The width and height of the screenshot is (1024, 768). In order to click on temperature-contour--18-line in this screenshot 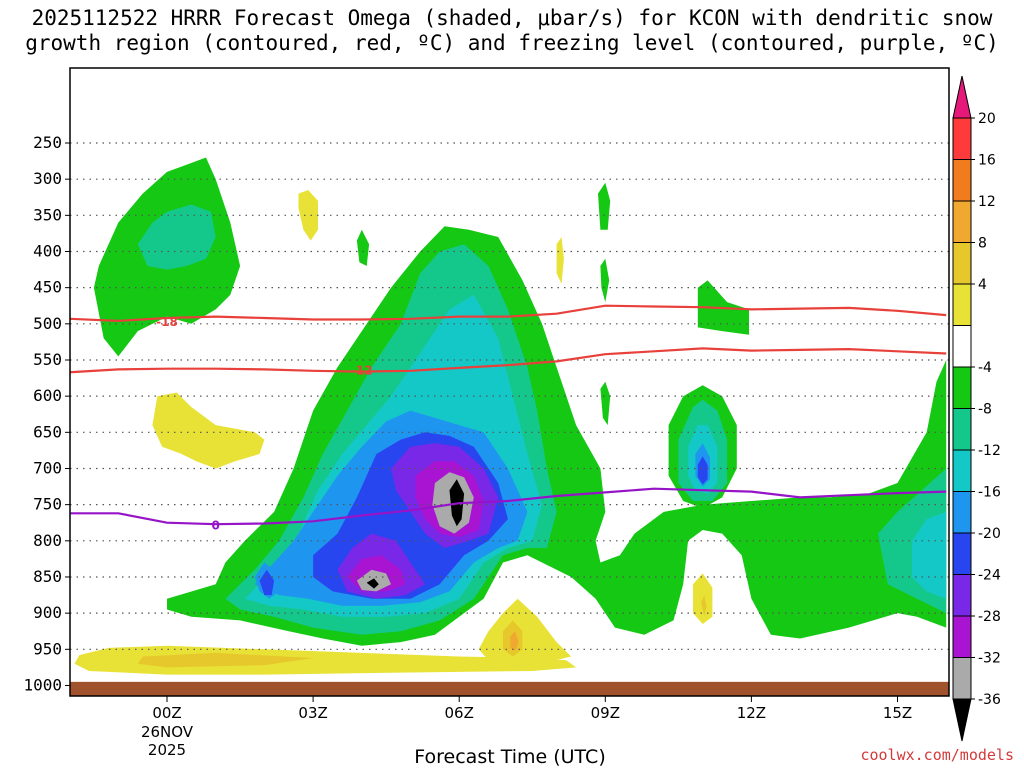, I will do `click(508, 313)`.